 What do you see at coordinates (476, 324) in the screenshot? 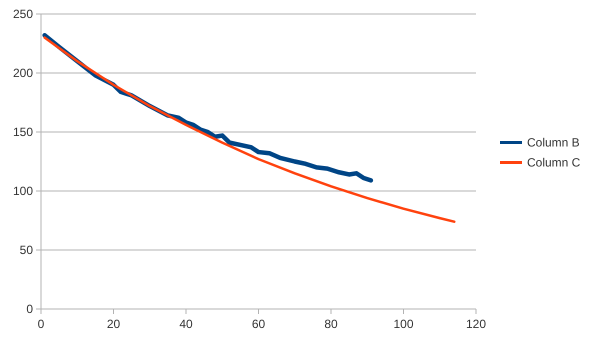
I see `x-tick-label: 120` at bounding box center [476, 324].